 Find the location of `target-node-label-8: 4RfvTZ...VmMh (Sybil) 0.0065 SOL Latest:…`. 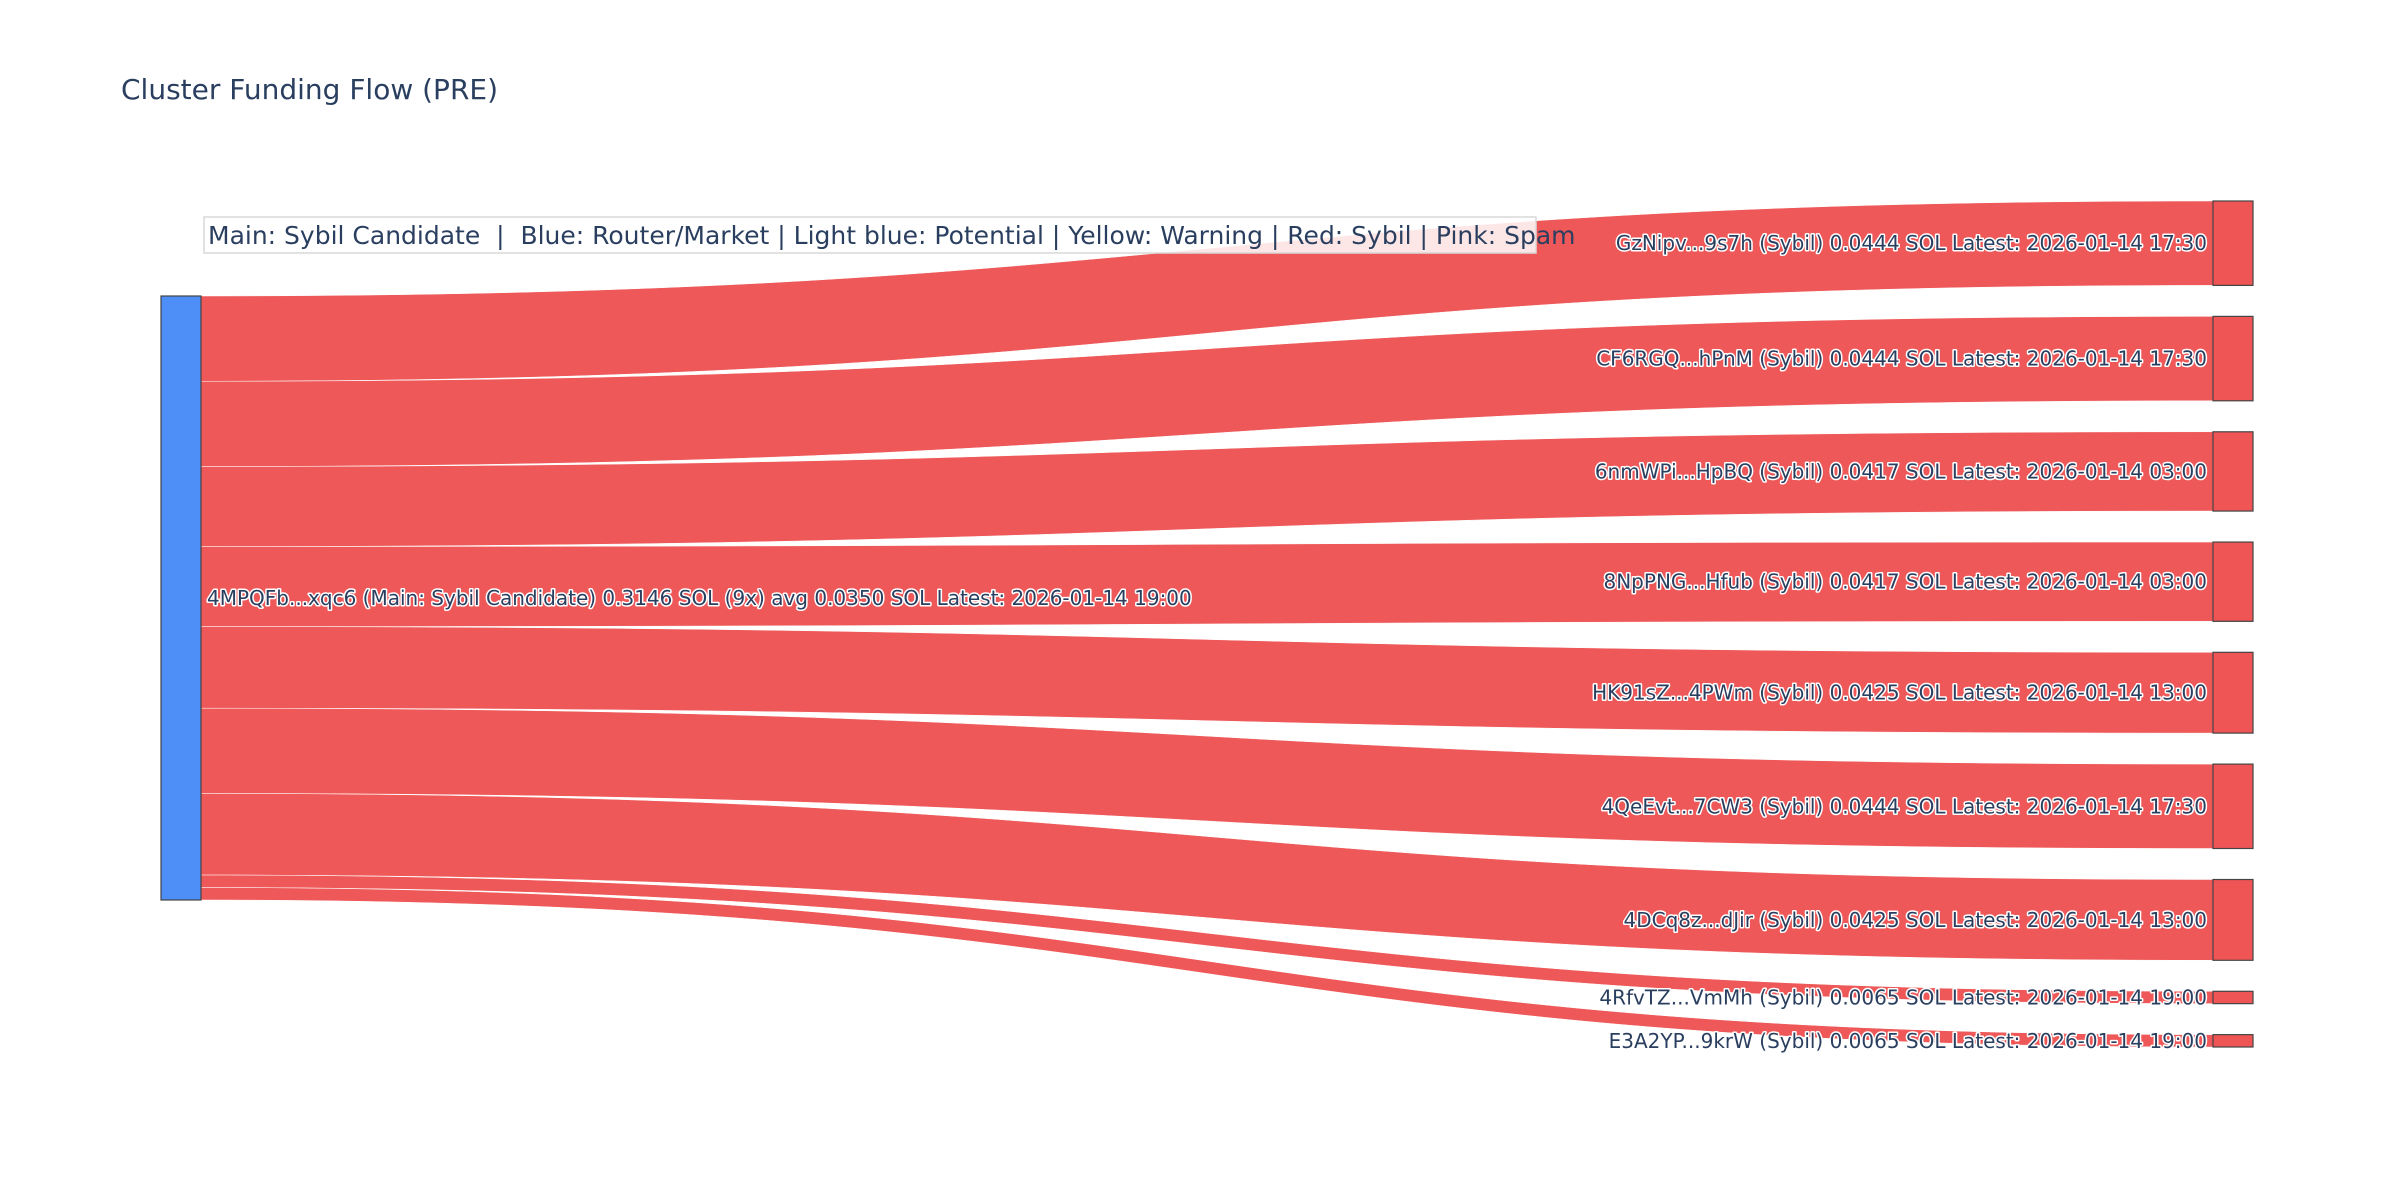

target-node-label-8: 4RfvTZ...VmMh (Sybil) 0.0065 SOL Latest:… is located at coordinates (1903, 997).